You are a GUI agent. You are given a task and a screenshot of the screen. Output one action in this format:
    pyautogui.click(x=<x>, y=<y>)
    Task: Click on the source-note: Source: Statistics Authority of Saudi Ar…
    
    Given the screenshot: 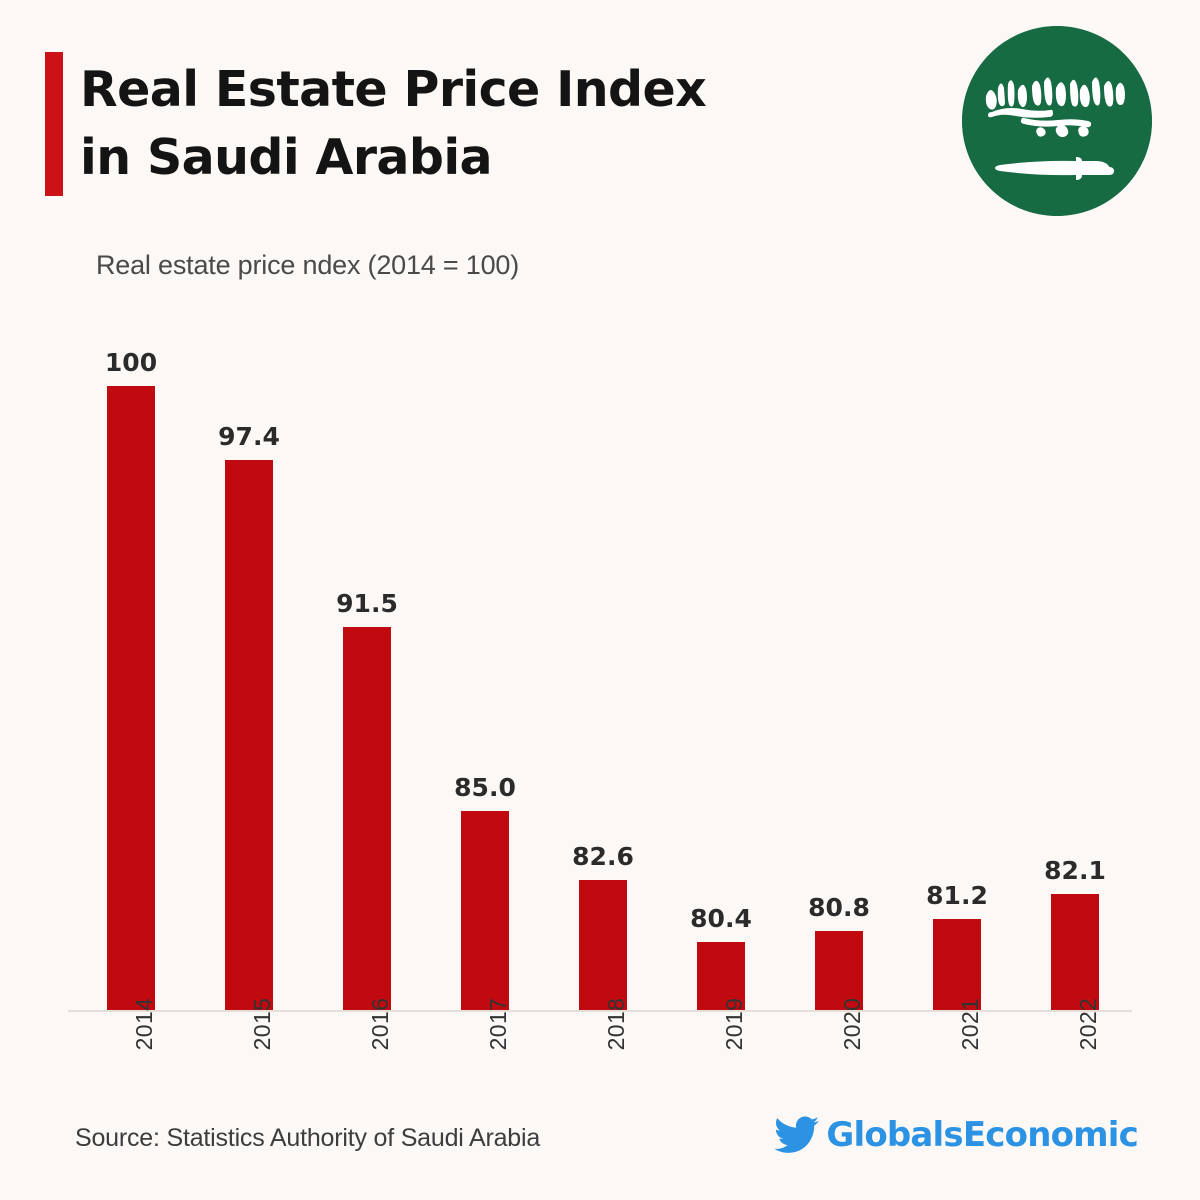 What is the action you would take?
    pyautogui.click(x=308, y=1138)
    